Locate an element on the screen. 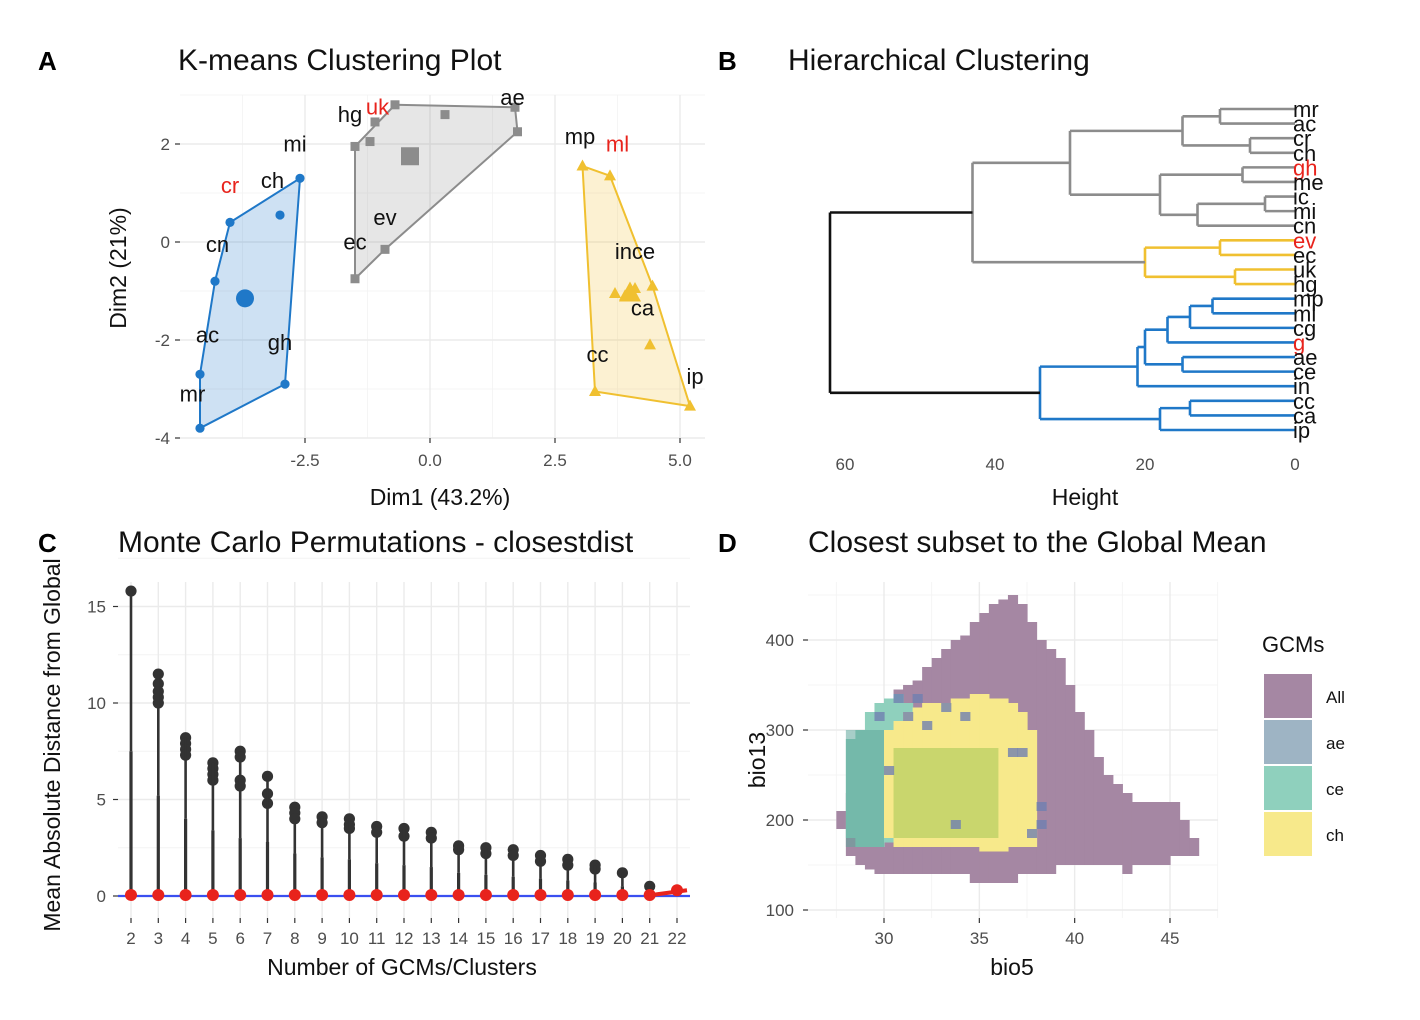  y-tick-label: 10 is located at coordinates (96, 703).